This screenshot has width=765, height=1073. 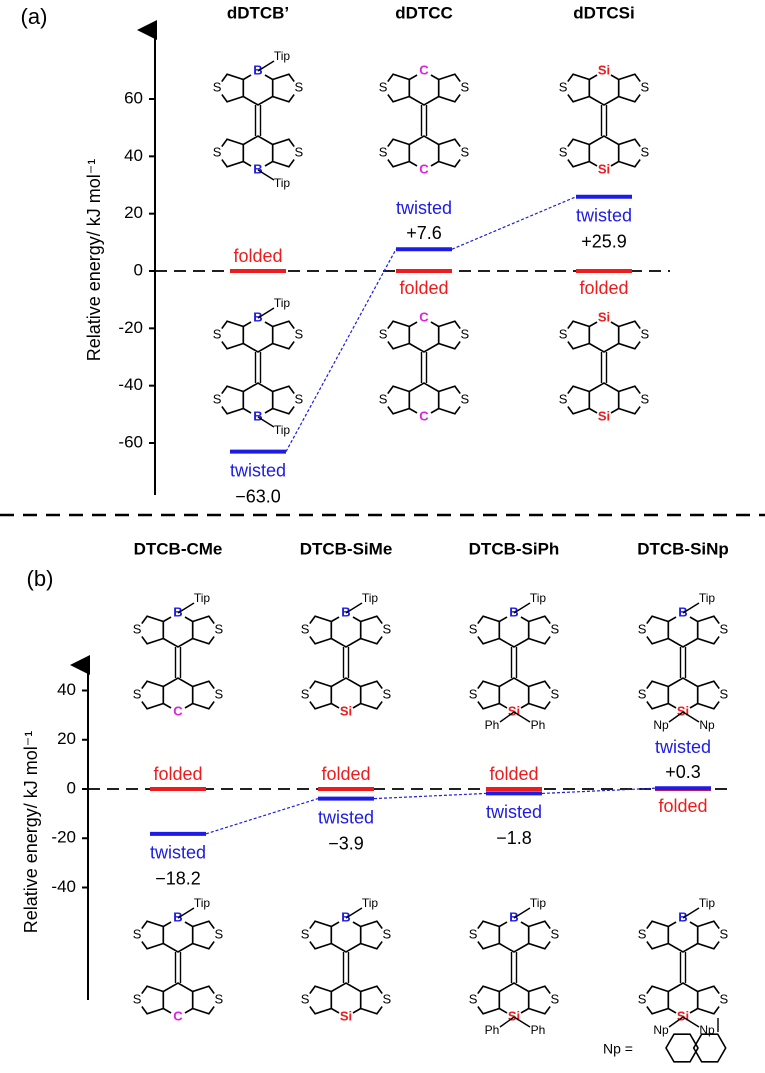 I want to click on substituent: Np, so click(x=661, y=1030).